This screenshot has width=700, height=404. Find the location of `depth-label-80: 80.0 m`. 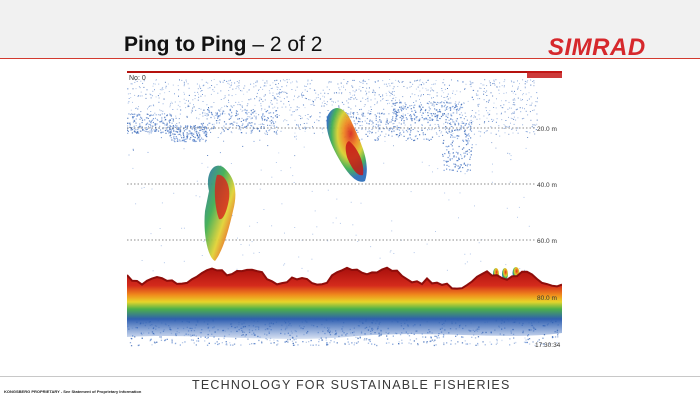

depth-label-80: 80.0 m is located at coordinates (547, 298).